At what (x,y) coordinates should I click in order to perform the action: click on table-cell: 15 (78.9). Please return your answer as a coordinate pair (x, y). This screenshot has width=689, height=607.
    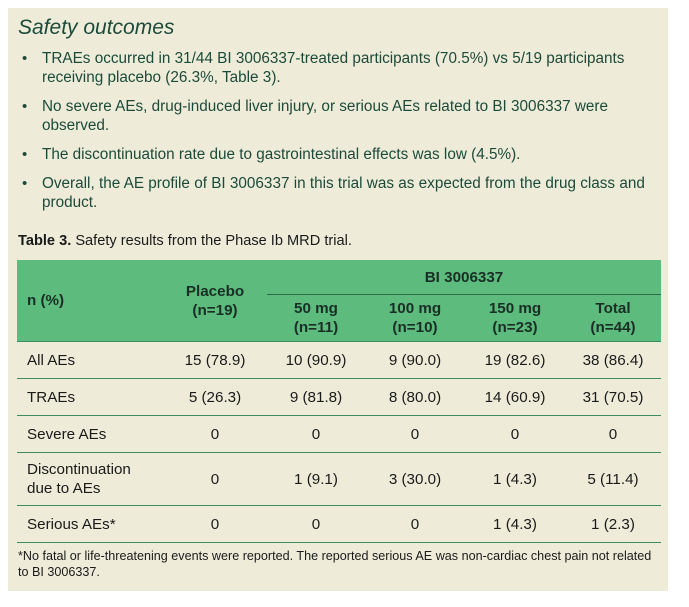
    Looking at the image, I should click on (215, 360).